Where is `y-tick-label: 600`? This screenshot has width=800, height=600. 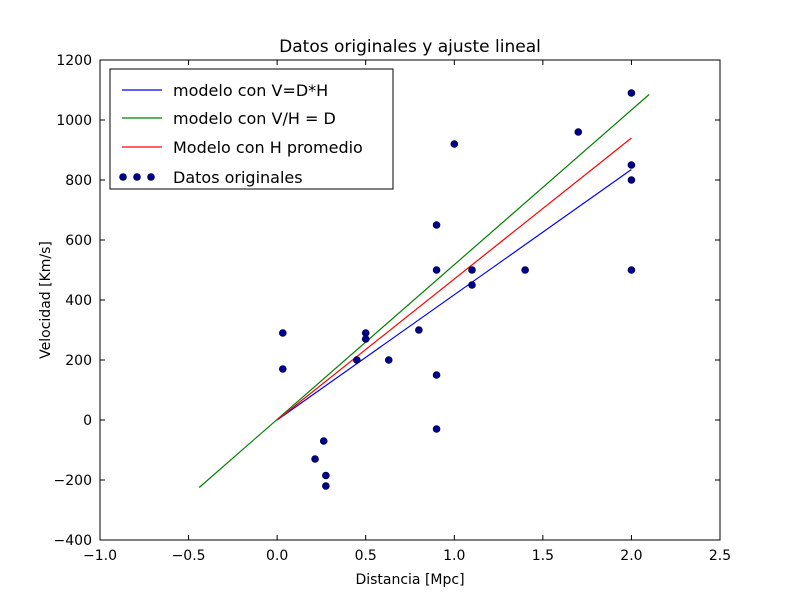 y-tick-label: 600 is located at coordinates (78, 241).